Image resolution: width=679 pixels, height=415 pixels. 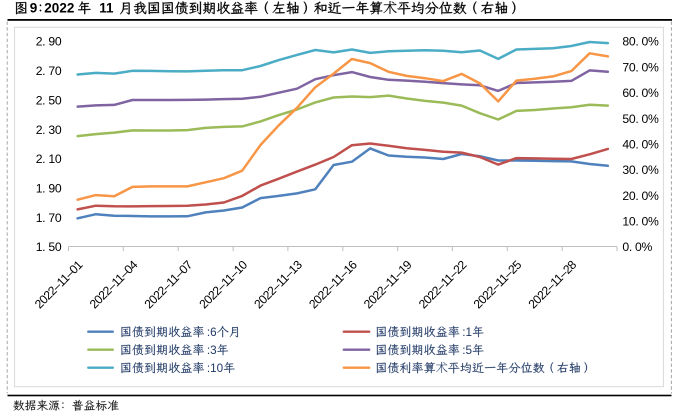 I want to click on svg-text: :10, so click(x=215, y=368).